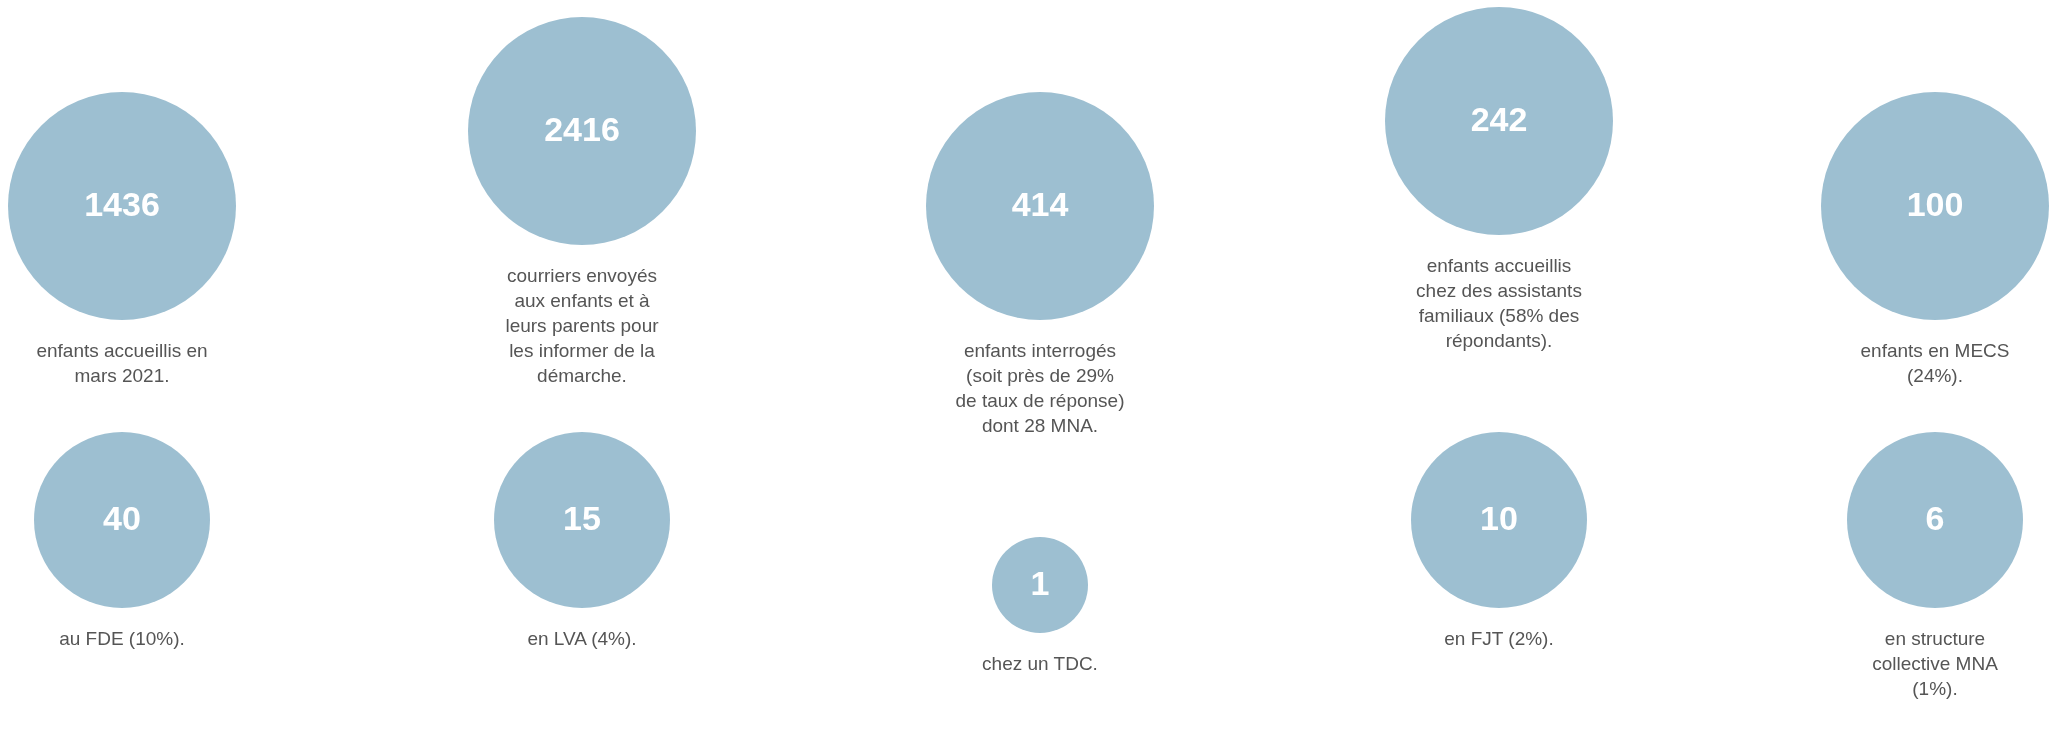  What do you see at coordinates (1935, 204) in the screenshot?
I see `data-label: 100` at bounding box center [1935, 204].